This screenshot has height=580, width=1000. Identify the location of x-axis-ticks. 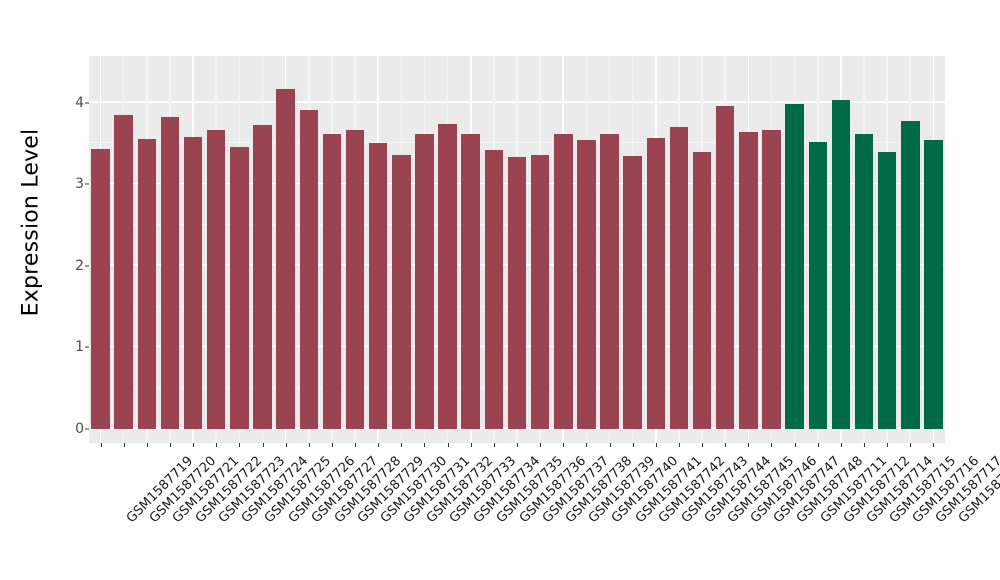
(517, 445).